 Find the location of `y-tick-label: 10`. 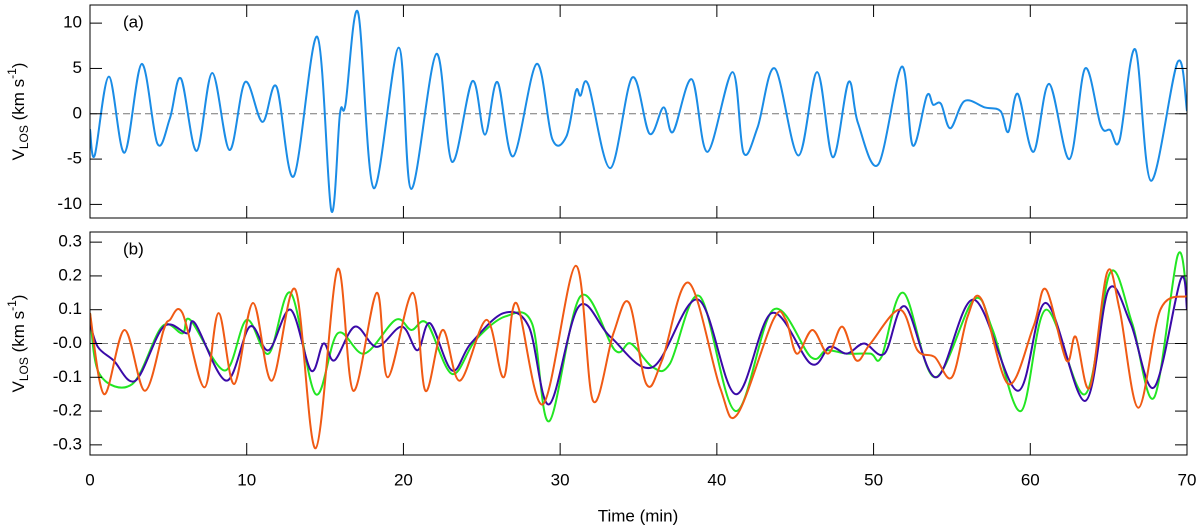

y-tick-label: 10 is located at coordinates (72, 22).